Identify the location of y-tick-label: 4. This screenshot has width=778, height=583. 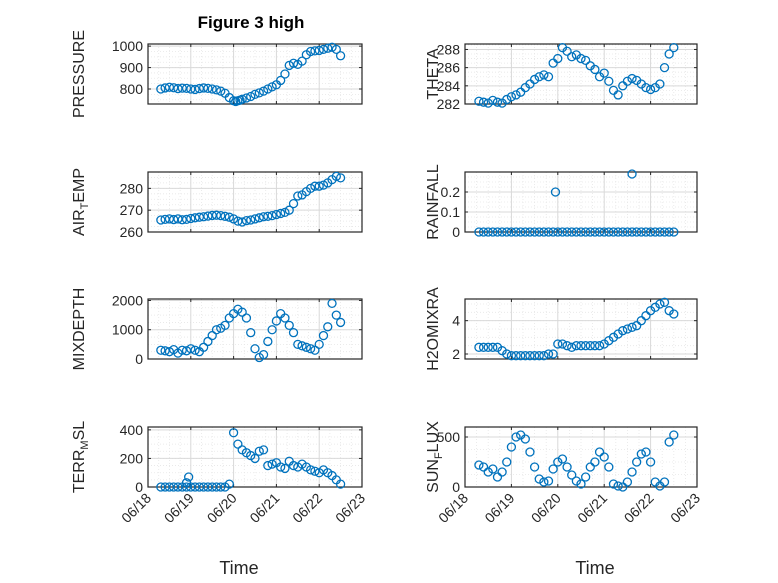
(456, 321).